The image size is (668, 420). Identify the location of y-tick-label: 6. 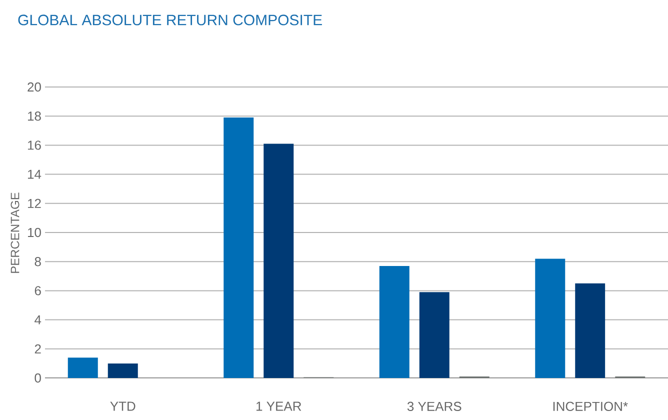
(37, 291).